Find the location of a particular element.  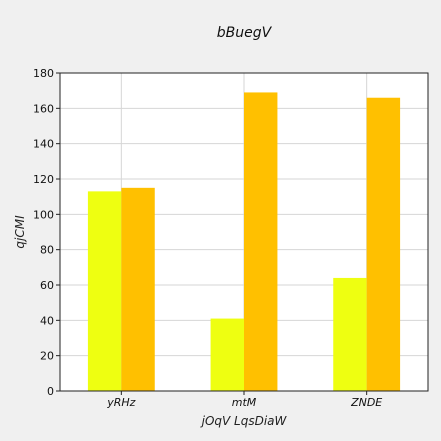

bar-series-1-ZNDE is located at coordinates (350, 334).